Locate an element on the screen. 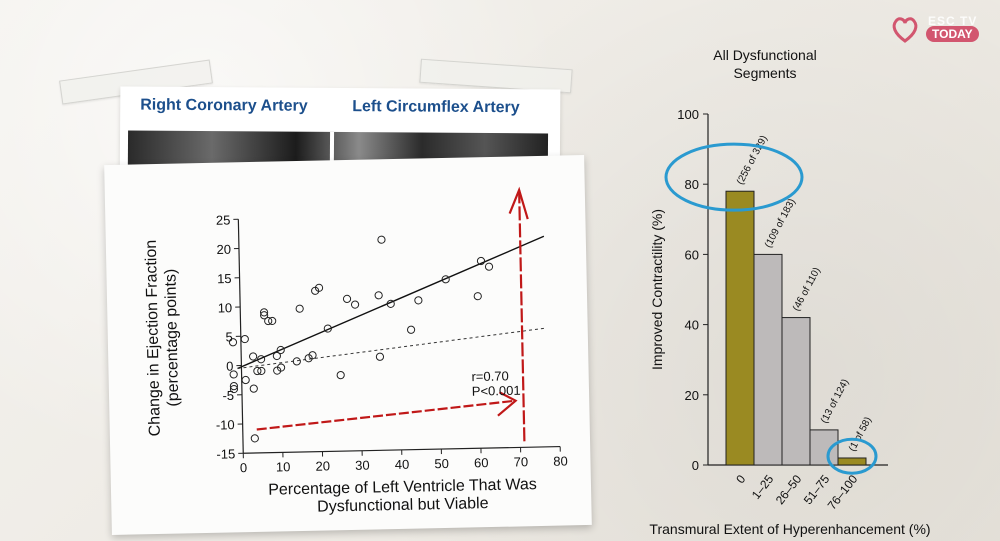 The width and height of the screenshot is (1000, 541). bar-chart-title: All Dysfunctional is located at coordinates (765, 55).